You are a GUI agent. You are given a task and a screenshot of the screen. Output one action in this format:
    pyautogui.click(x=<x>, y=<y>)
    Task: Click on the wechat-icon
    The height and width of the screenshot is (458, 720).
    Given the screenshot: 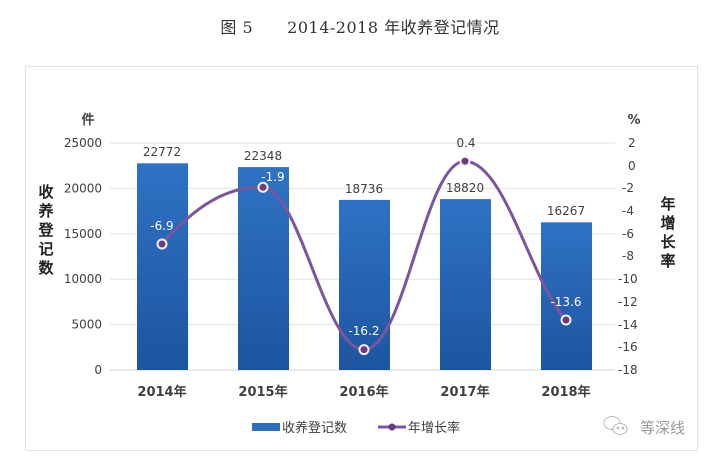 What is the action you would take?
    pyautogui.click(x=615, y=425)
    